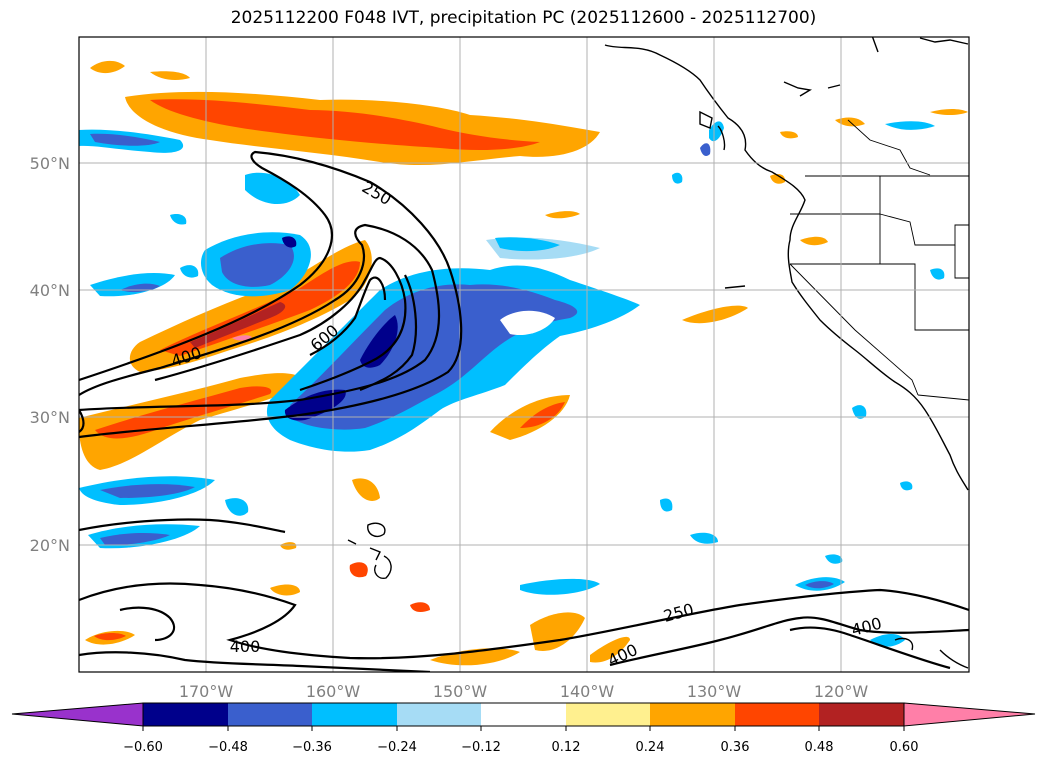 The width and height of the screenshot is (1047, 765). Describe the element at coordinates (587, 691) in the screenshot. I see `lon-tick-140w: 140°W` at that location.